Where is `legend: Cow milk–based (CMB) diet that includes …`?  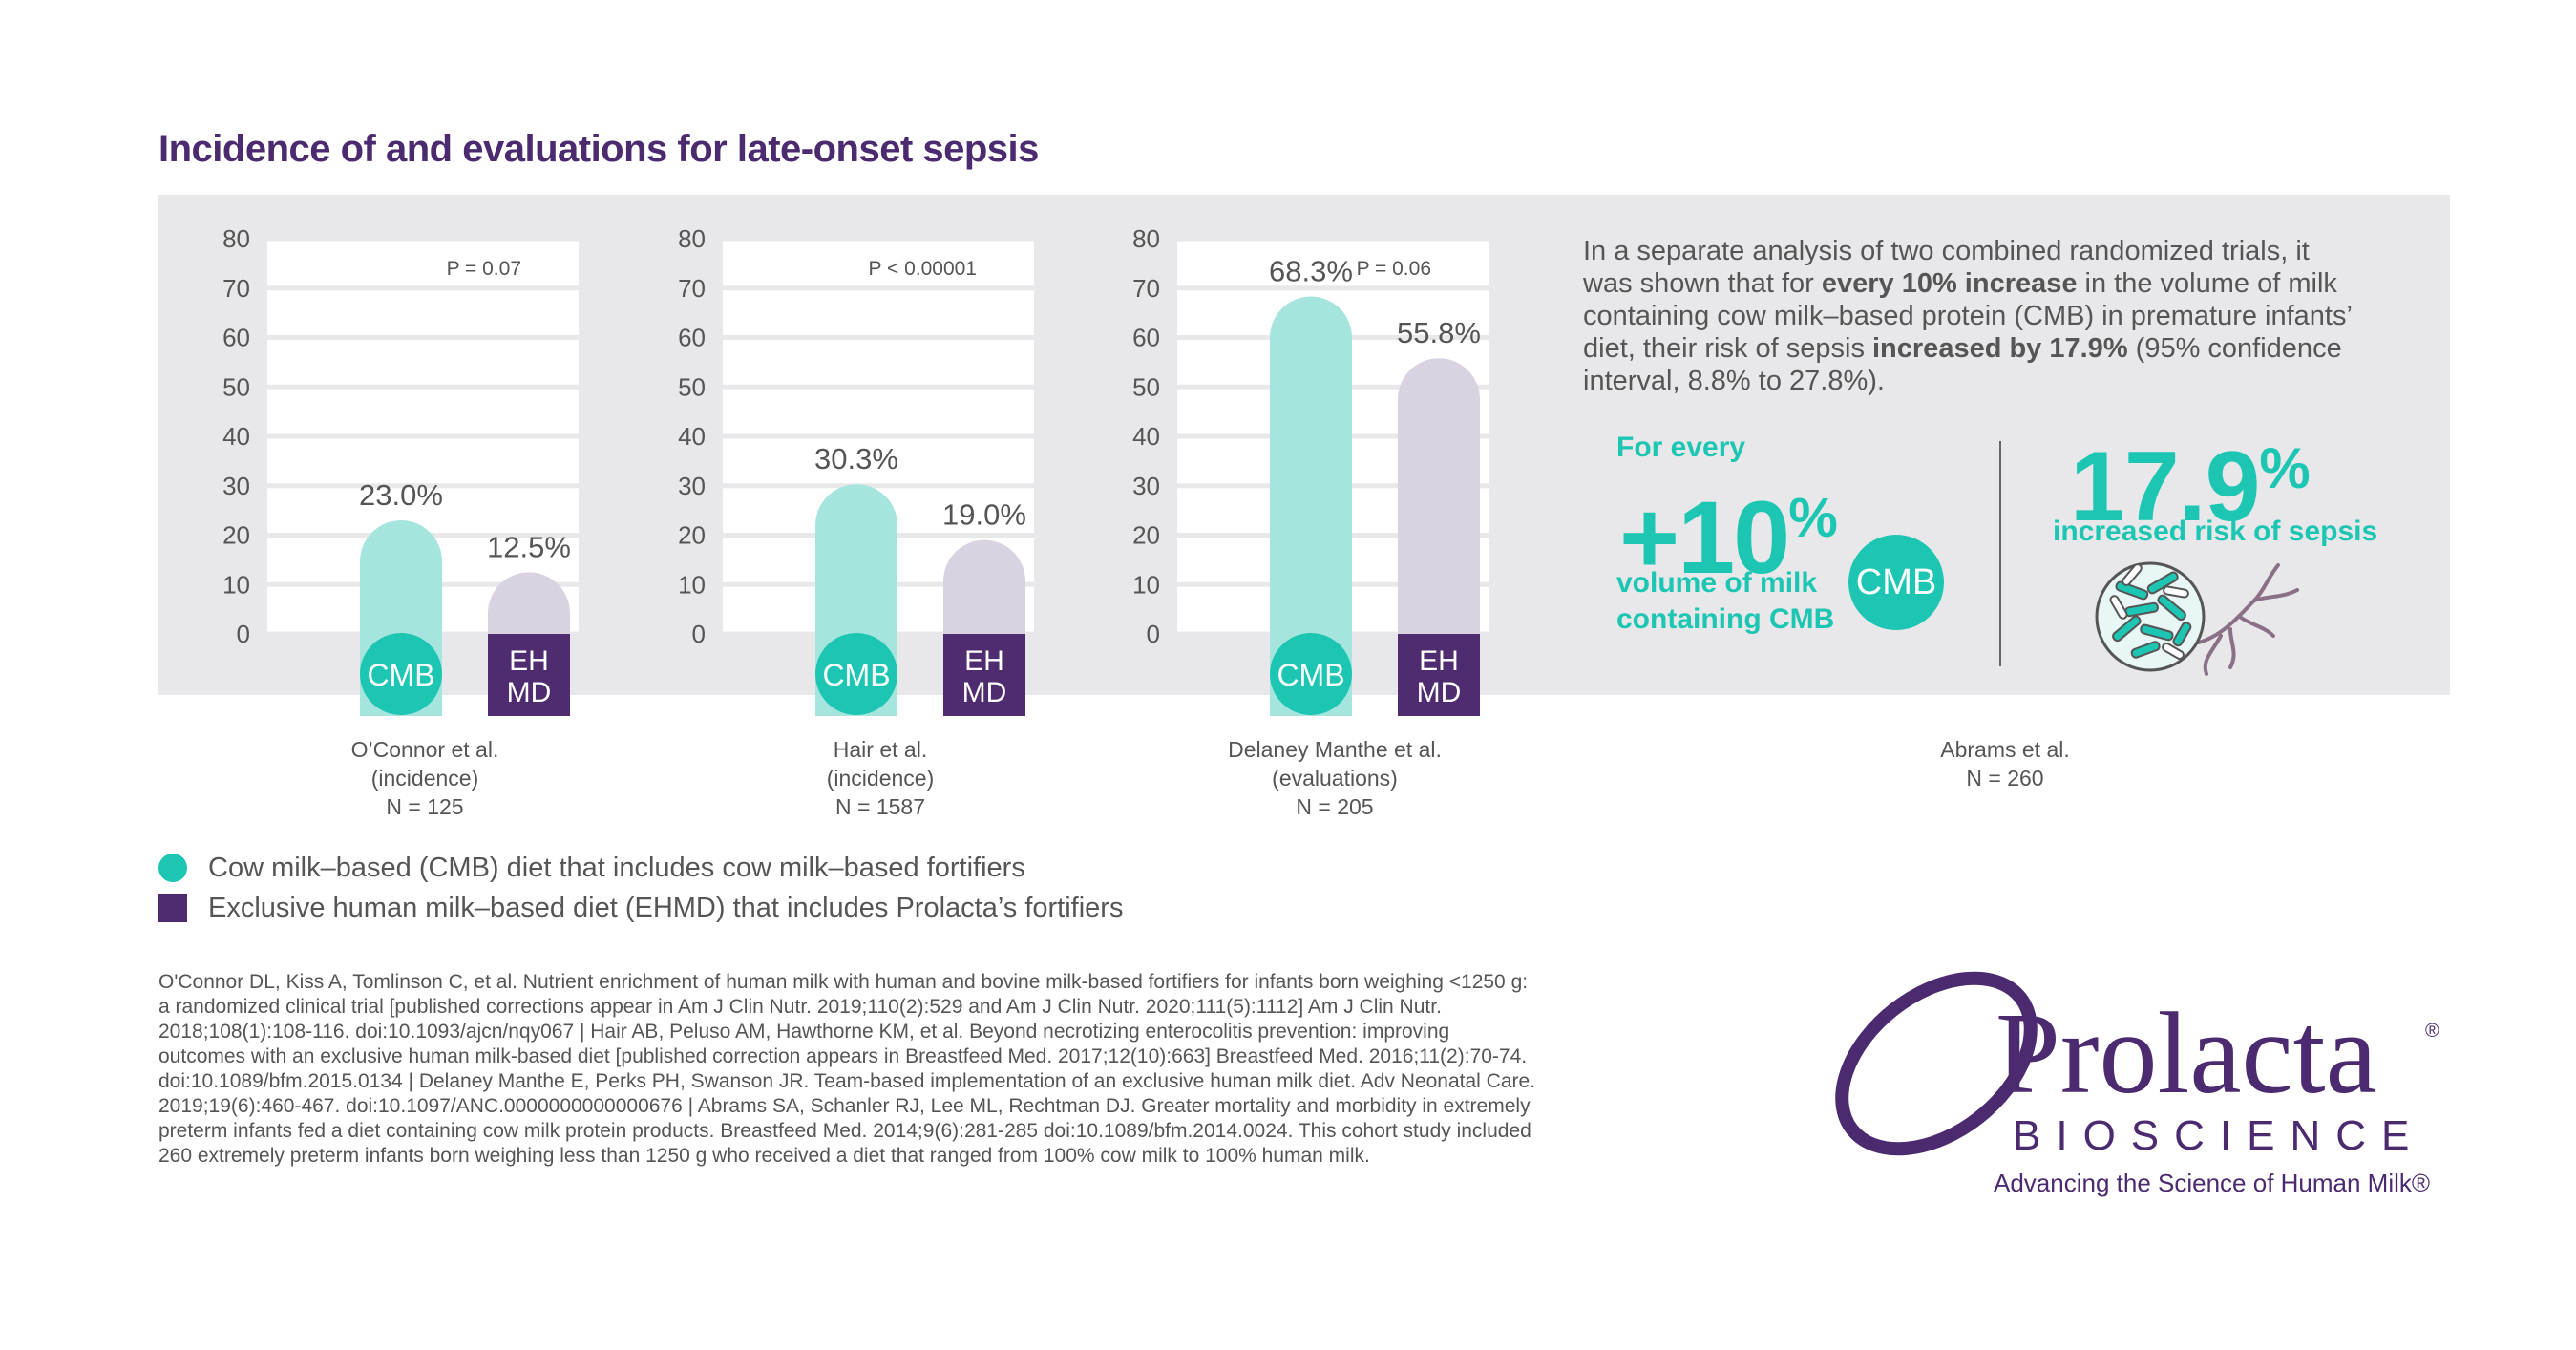 legend: Cow milk–based (CMB) diet that includes … is located at coordinates (640, 888).